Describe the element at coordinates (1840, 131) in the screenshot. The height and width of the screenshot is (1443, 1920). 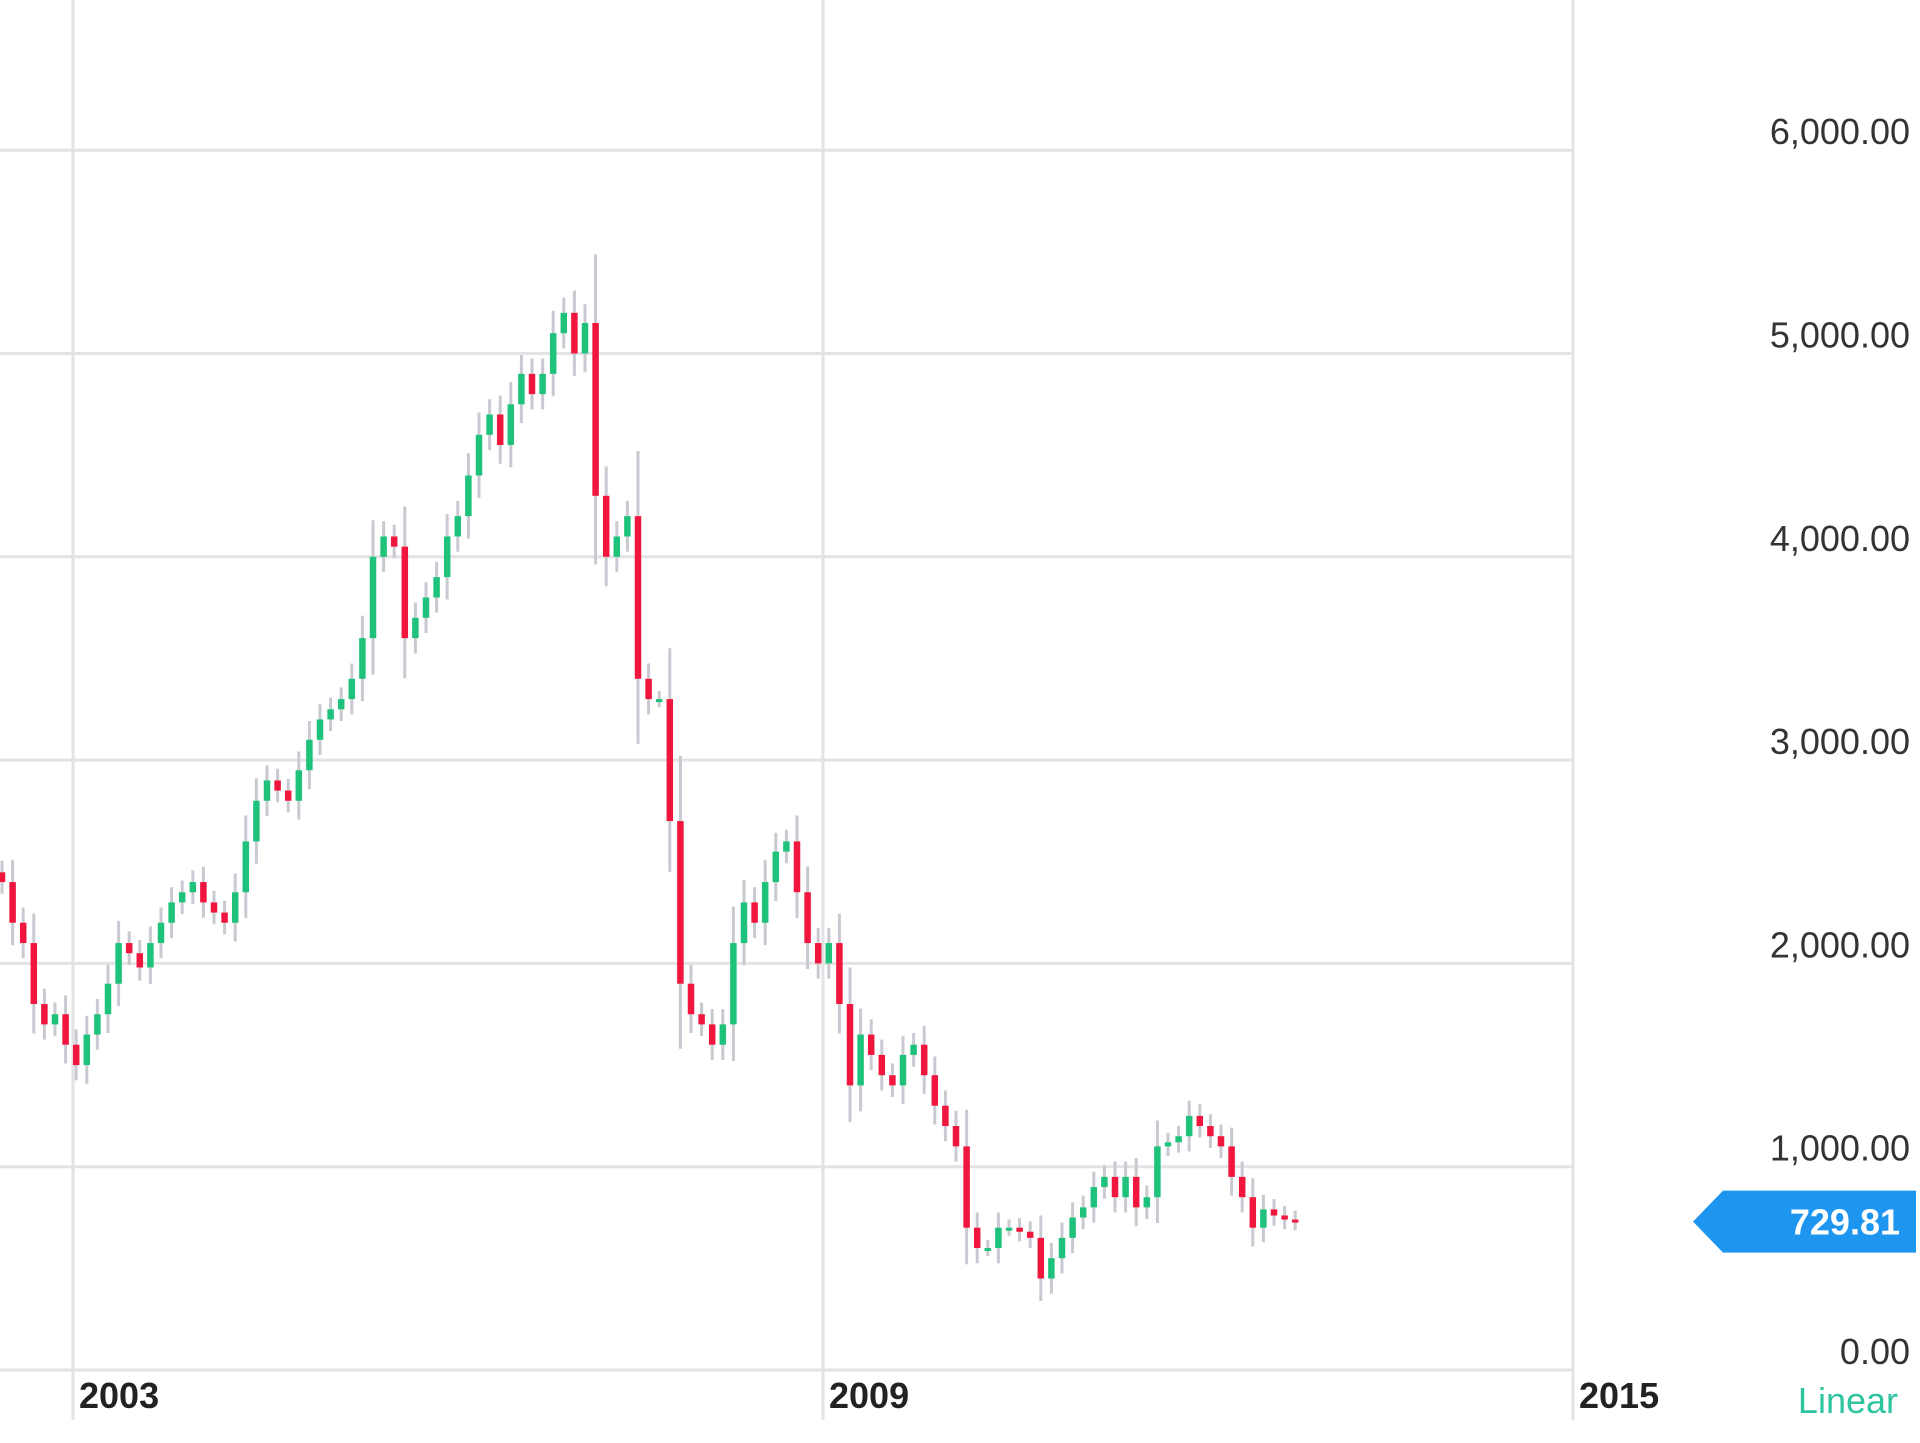
I see `y-tick-label: 6,000.00` at that location.